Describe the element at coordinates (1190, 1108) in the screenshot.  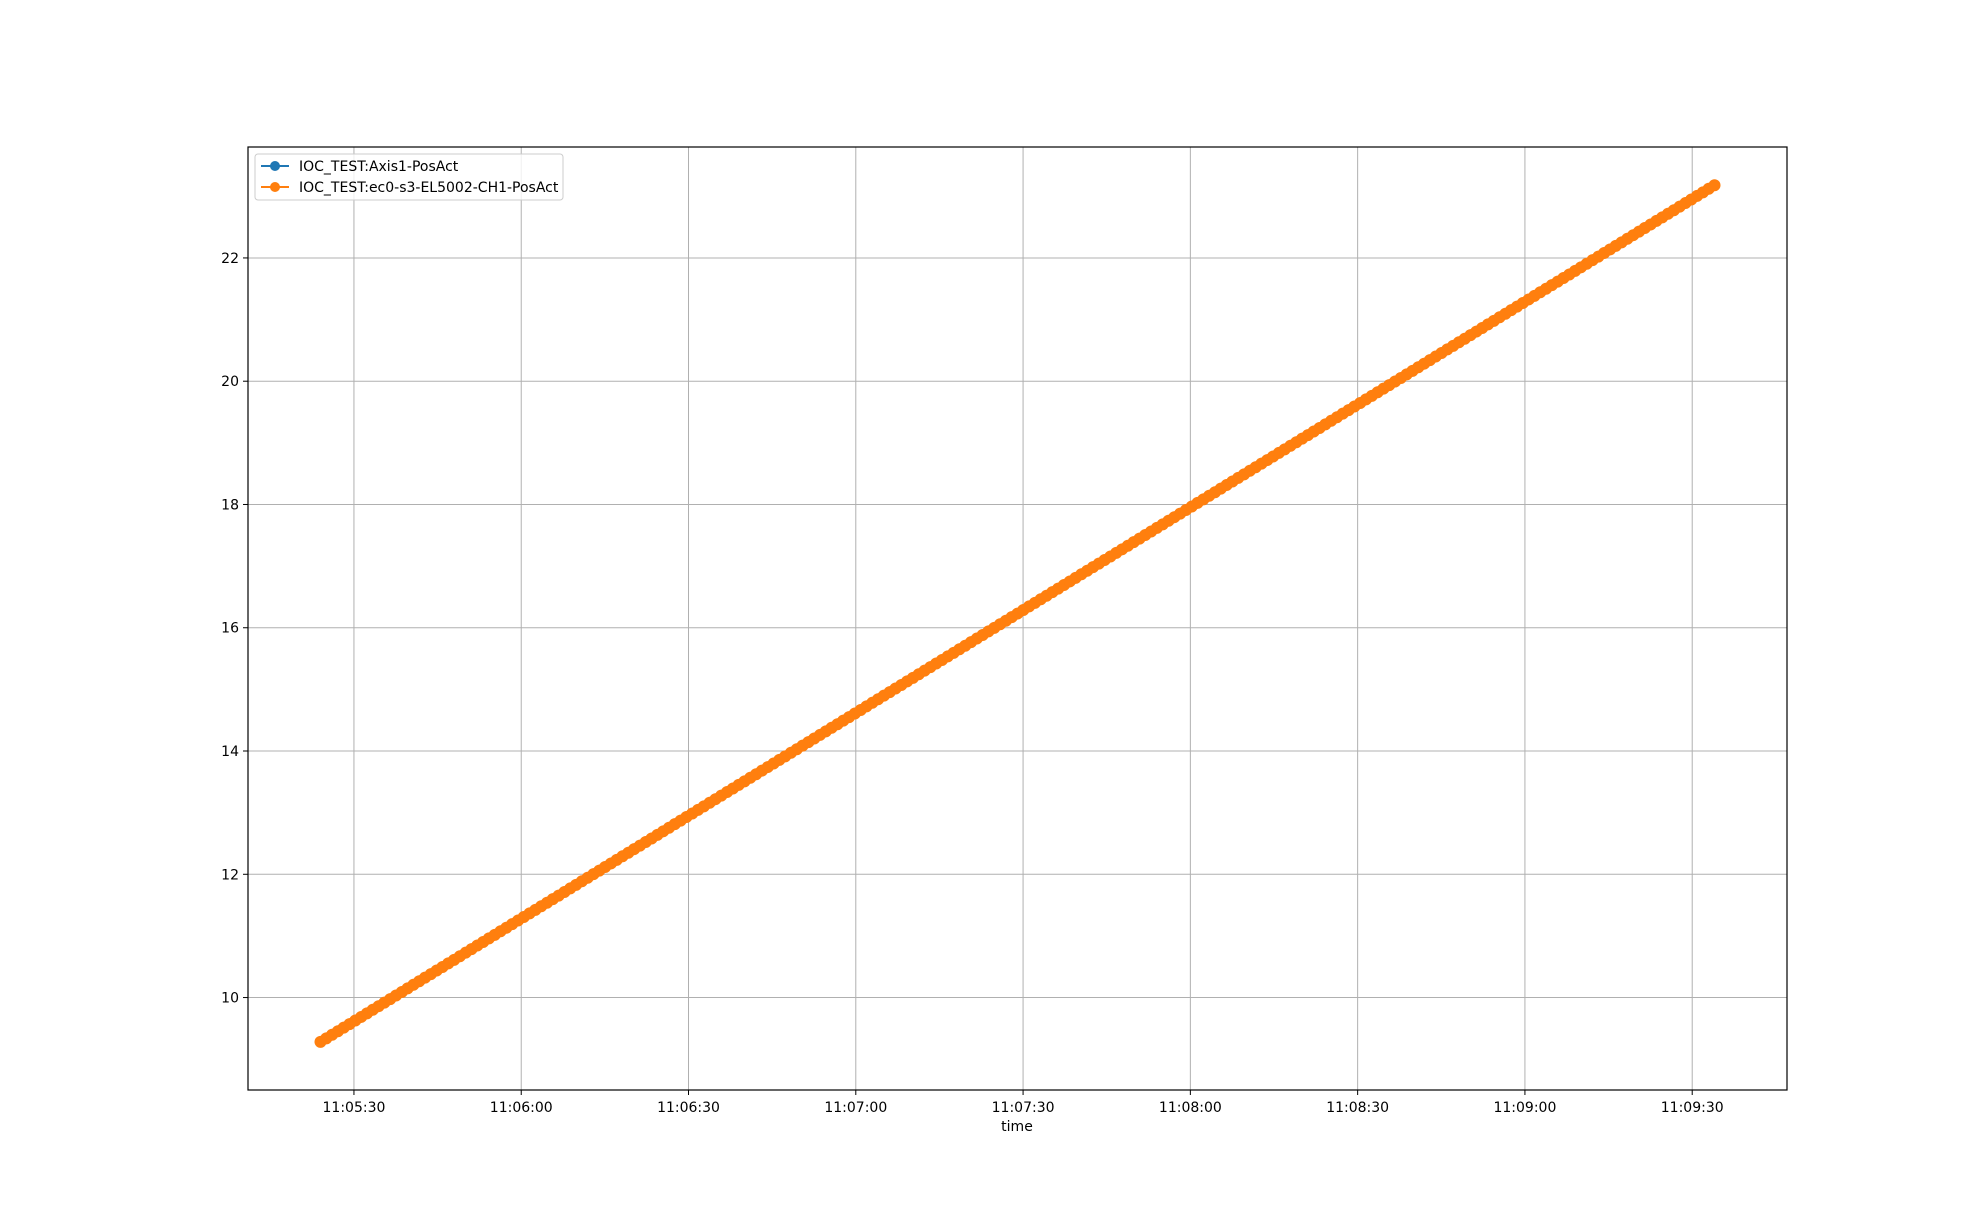
I see `x-tick-label: 11:08:00` at that location.